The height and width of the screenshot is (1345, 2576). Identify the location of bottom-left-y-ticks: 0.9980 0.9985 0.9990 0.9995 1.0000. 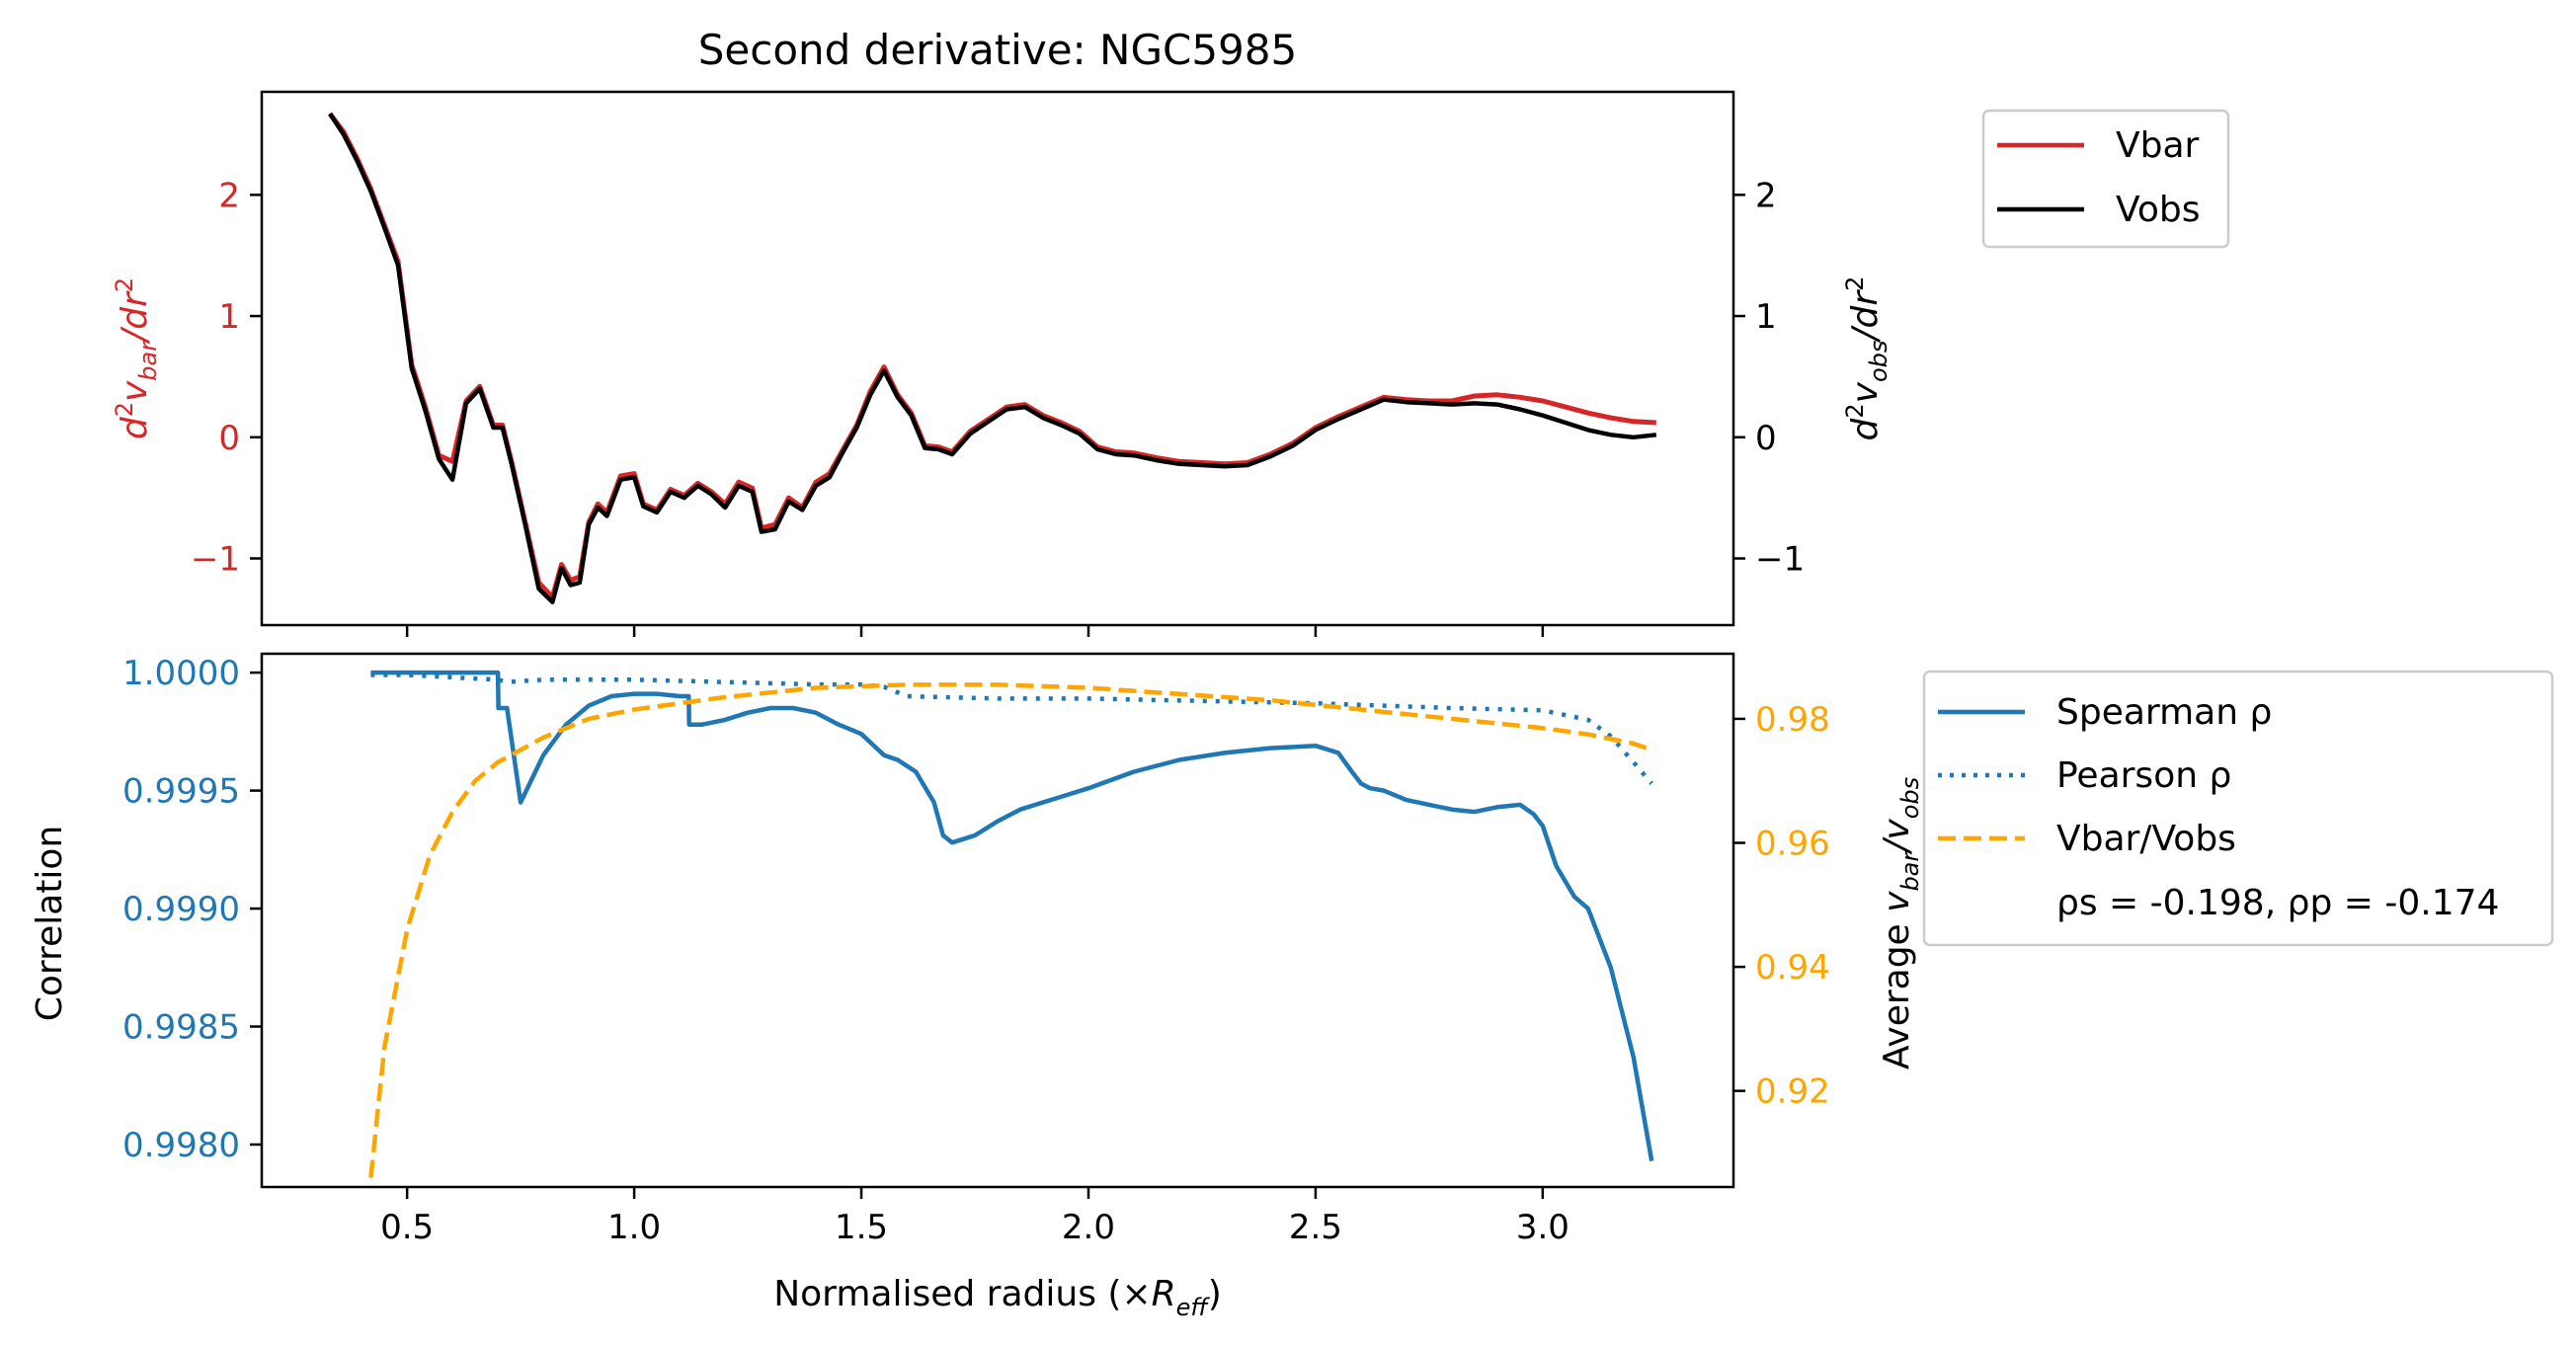
(192, 909).